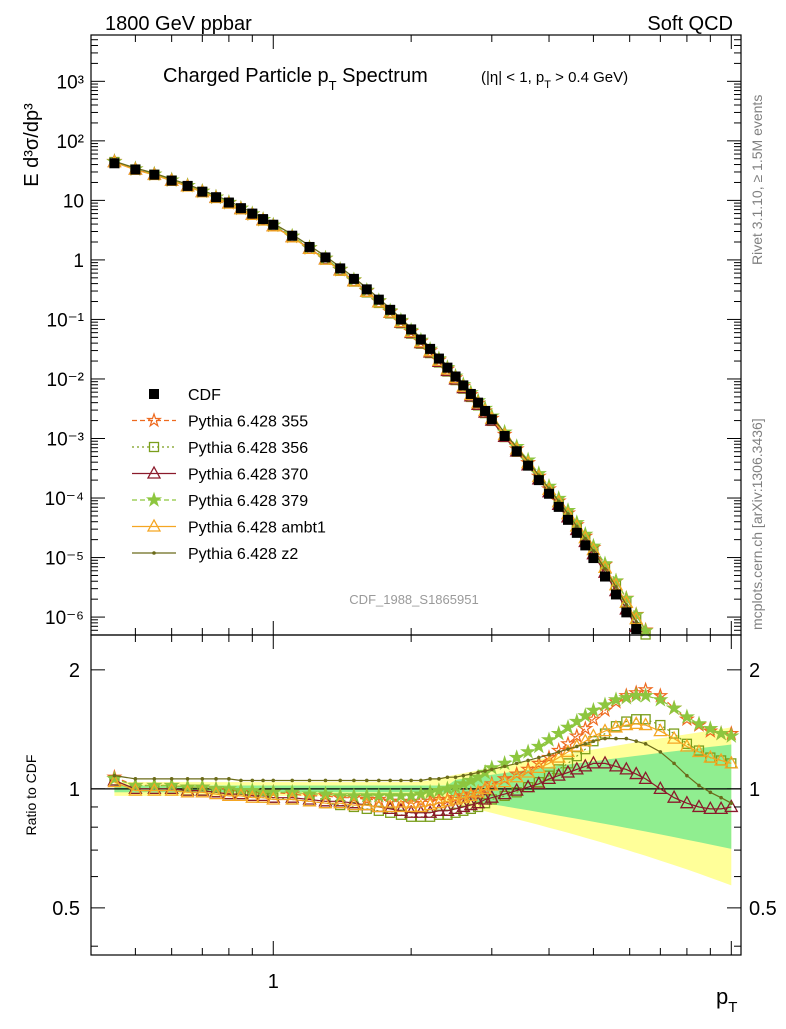 This screenshot has height=1029, width=786. What do you see at coordinates (690, 24) in the screenshot?
I see `header-right: Soft QCD` at bounding box center [690, 24].